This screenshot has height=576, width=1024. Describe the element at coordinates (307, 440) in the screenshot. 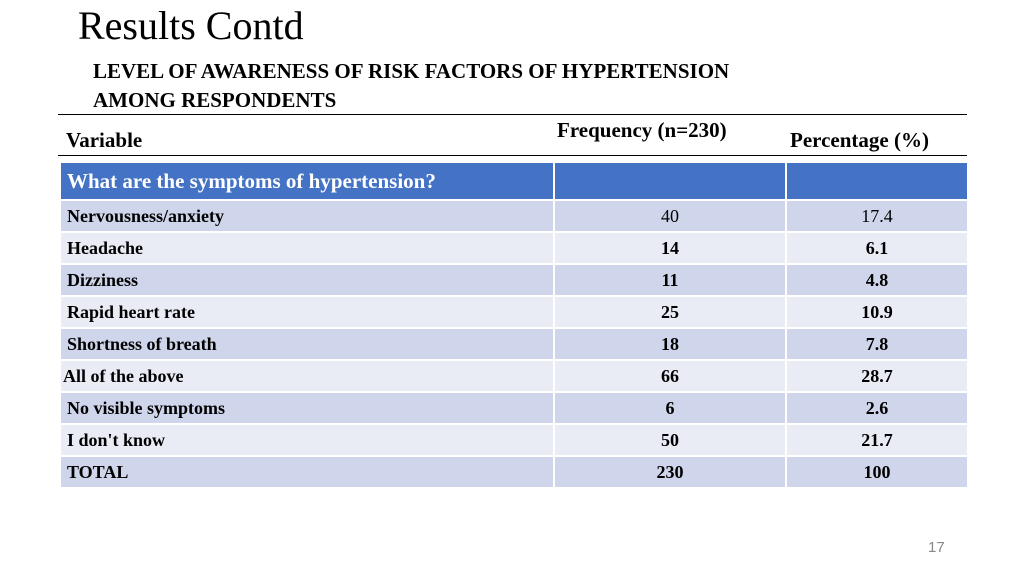

I see `row-label: I don't know` at that location.